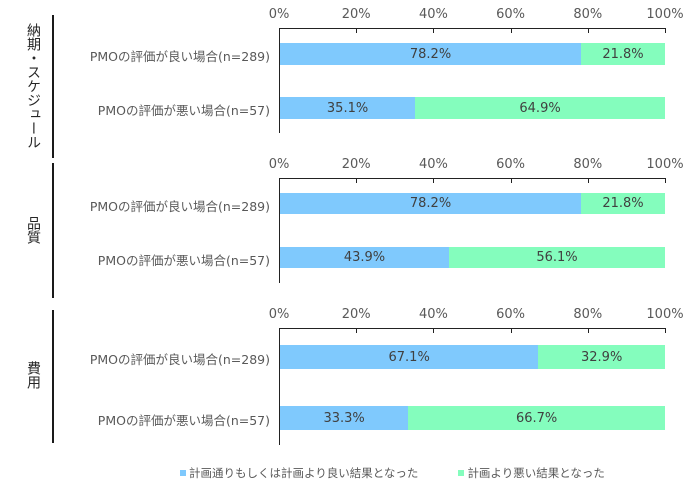  Describe the element at coordinates (53, 86) in the screenshot. I see `group-divider-schedule` at that location.